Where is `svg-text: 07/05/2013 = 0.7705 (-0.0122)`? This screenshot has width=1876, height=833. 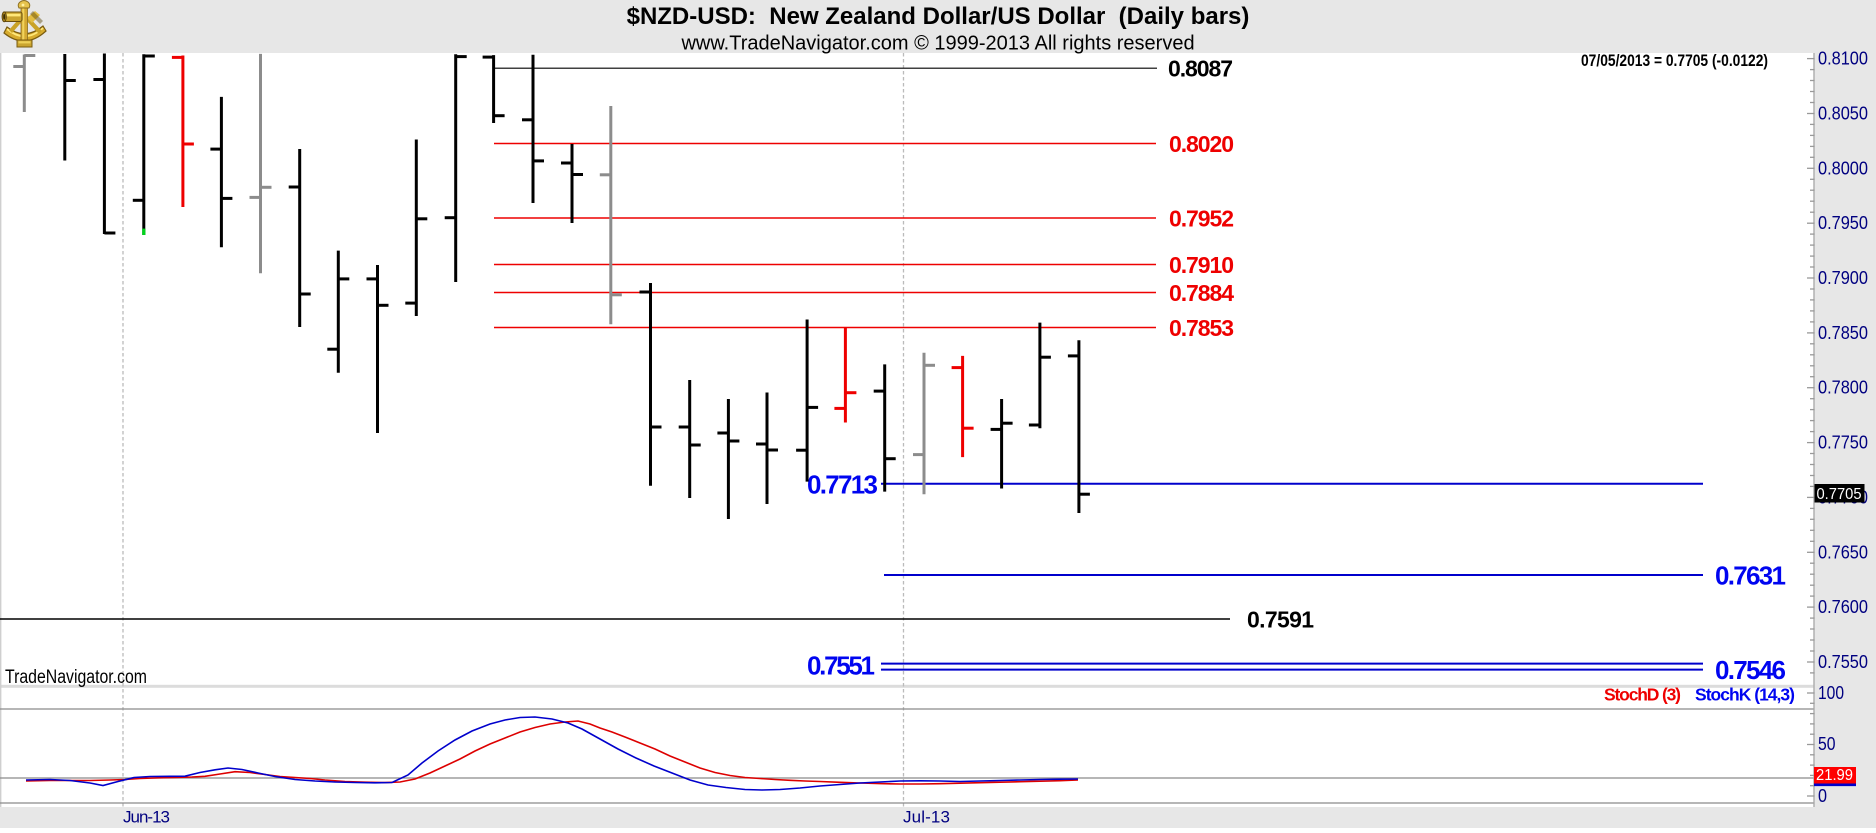 svg-text: 07/05/2013 = 0.7705 (-0.0122) is located at coordinates (1674, 61).